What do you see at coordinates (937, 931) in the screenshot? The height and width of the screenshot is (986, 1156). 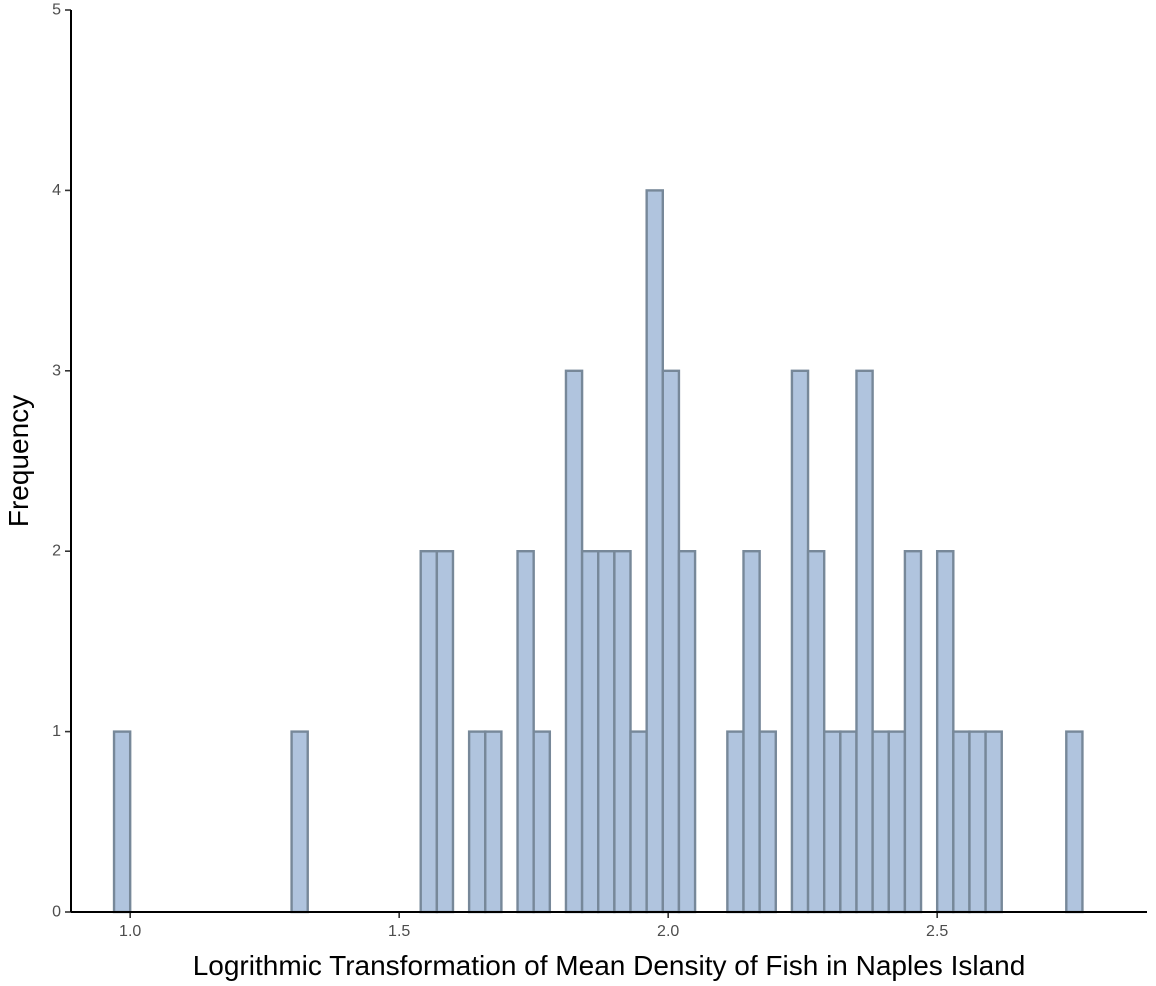 I see `x-tick-label: 2.5` at bounding box center [937, 931].